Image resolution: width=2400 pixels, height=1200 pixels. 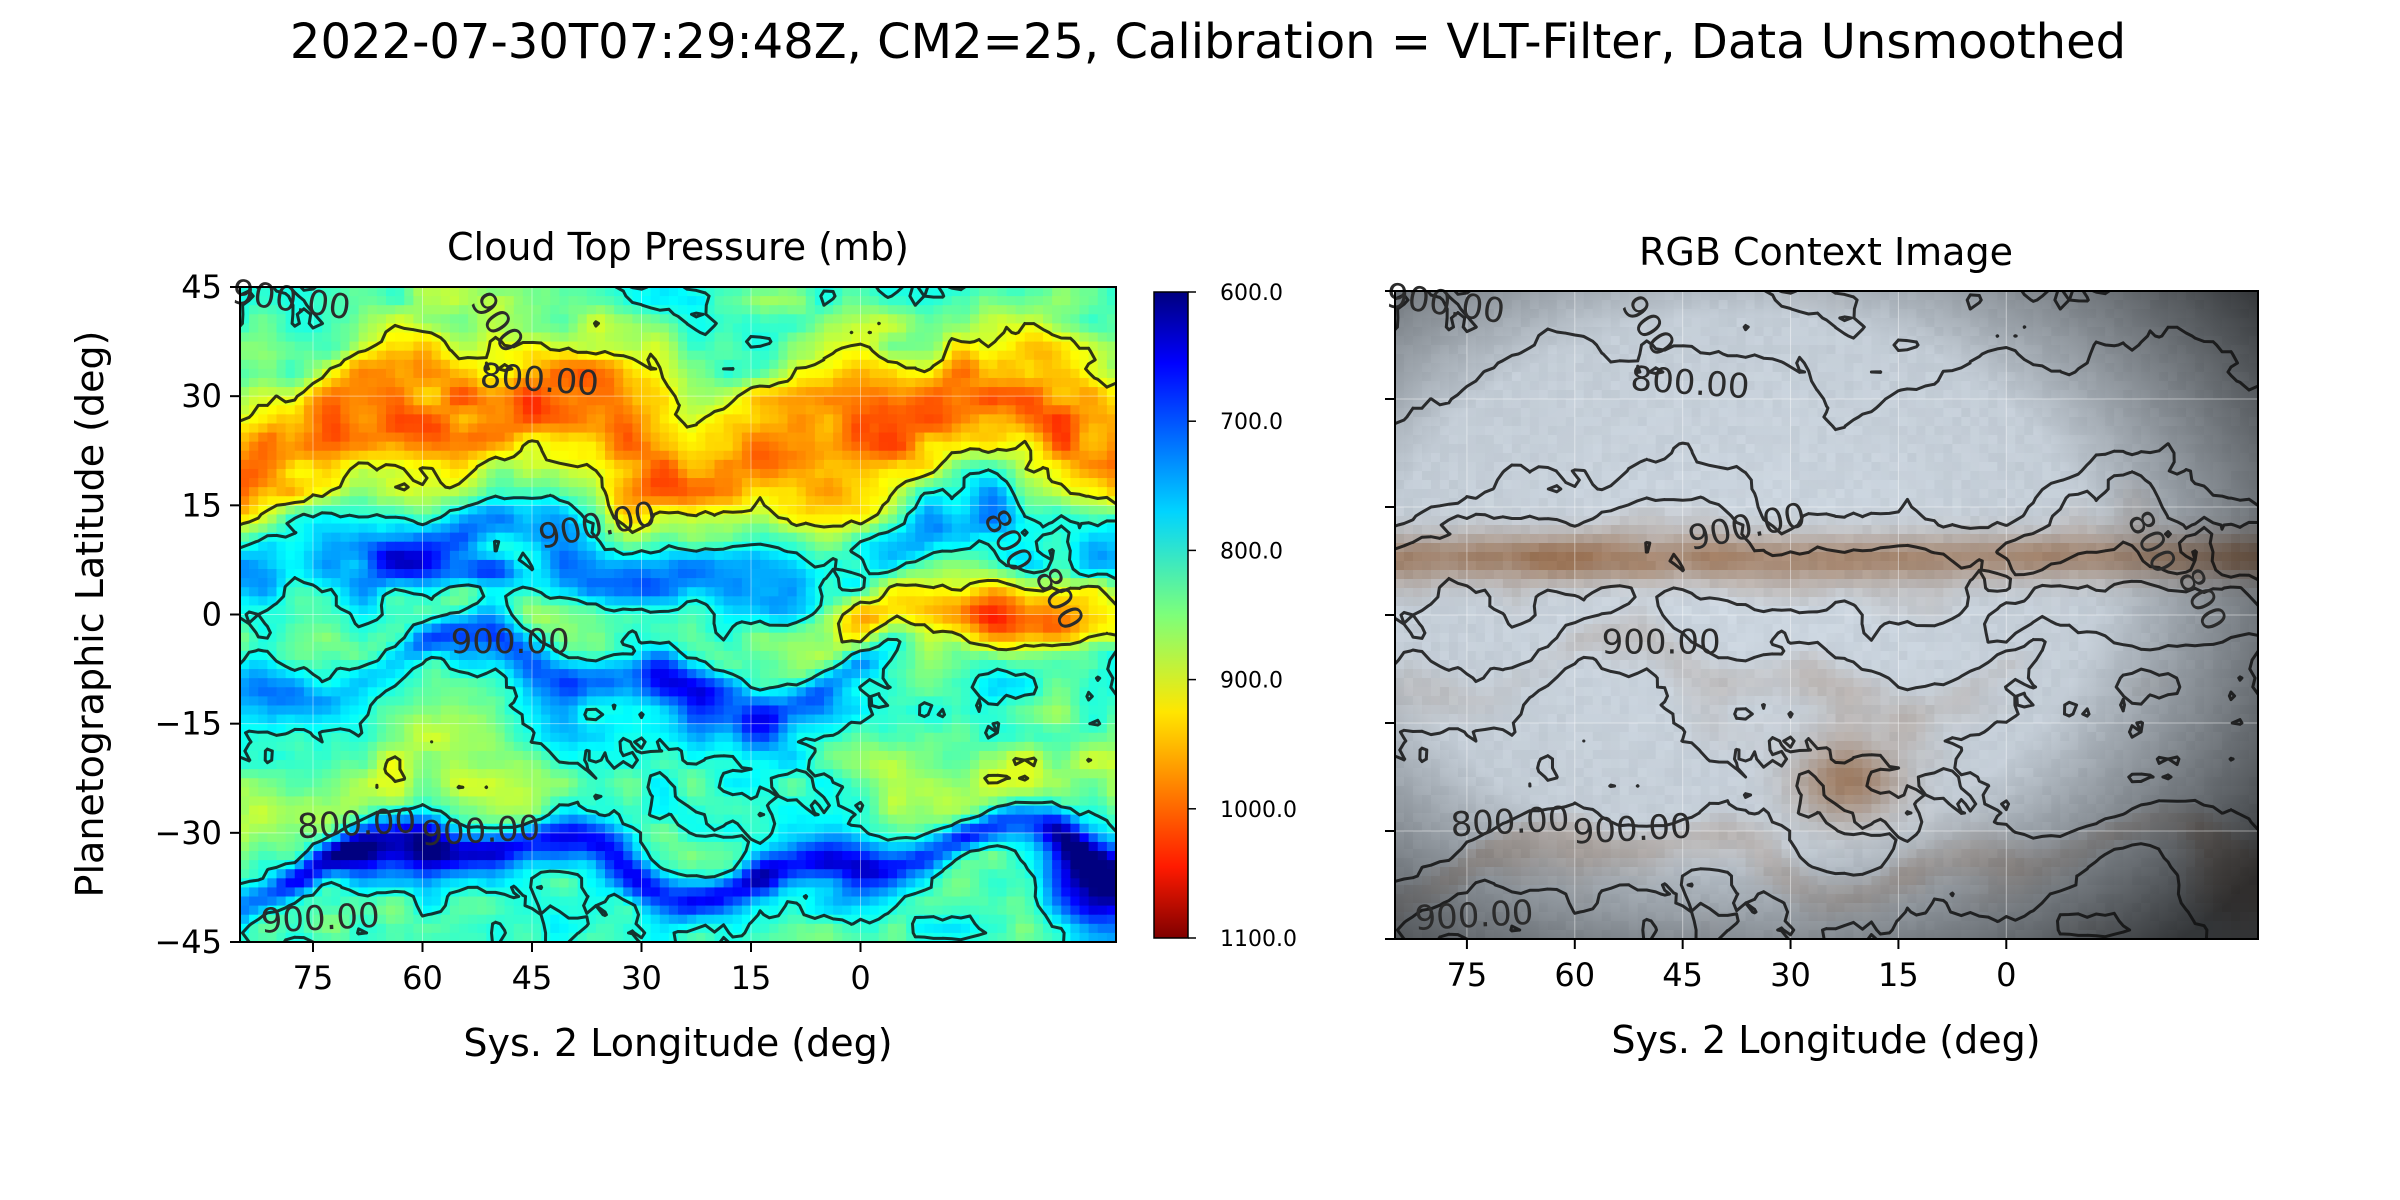 What do you see at coordinates (1251, 293) in the screenshot?
I see `colorbar-tick-label: 600.0` at bounding box center [1251, 293].